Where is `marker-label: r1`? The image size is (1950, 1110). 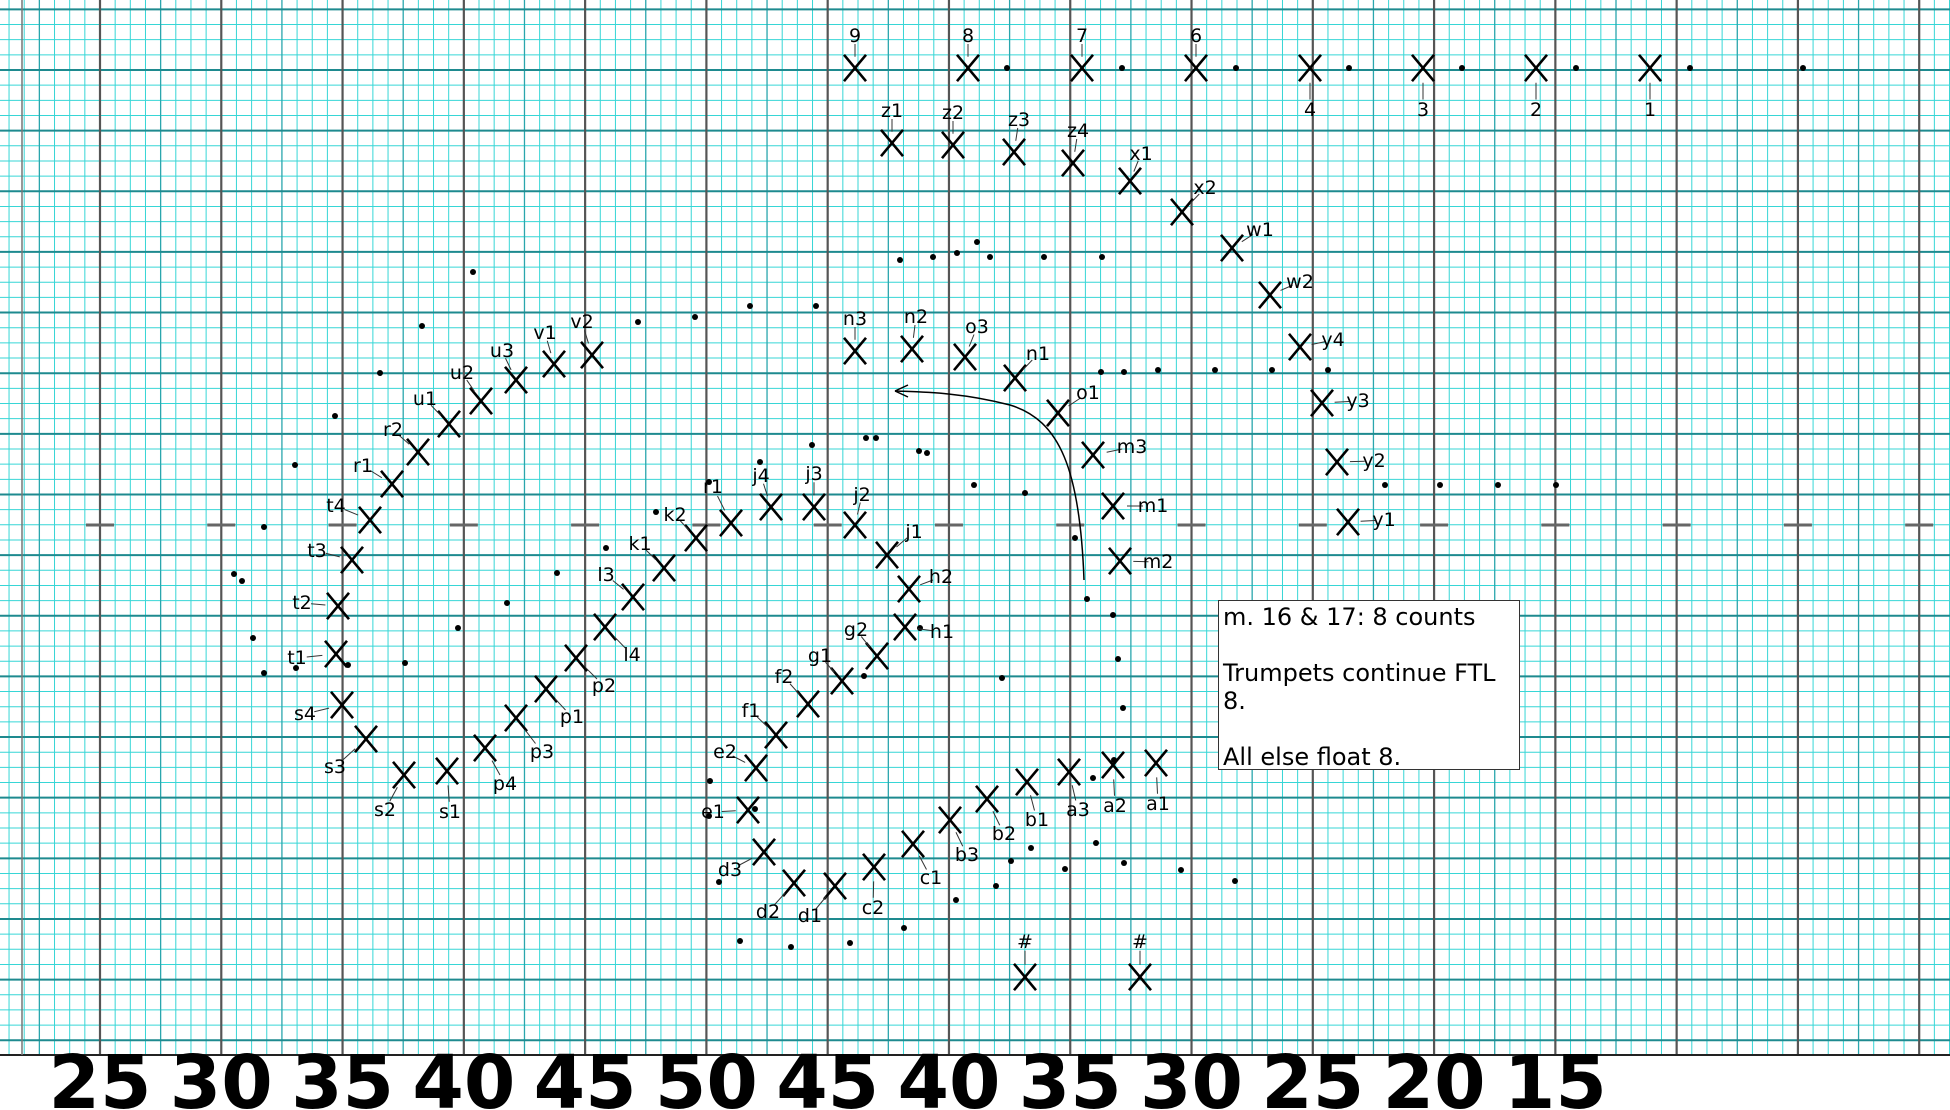
marker-label: r1 is located at coordinates (363, 466).